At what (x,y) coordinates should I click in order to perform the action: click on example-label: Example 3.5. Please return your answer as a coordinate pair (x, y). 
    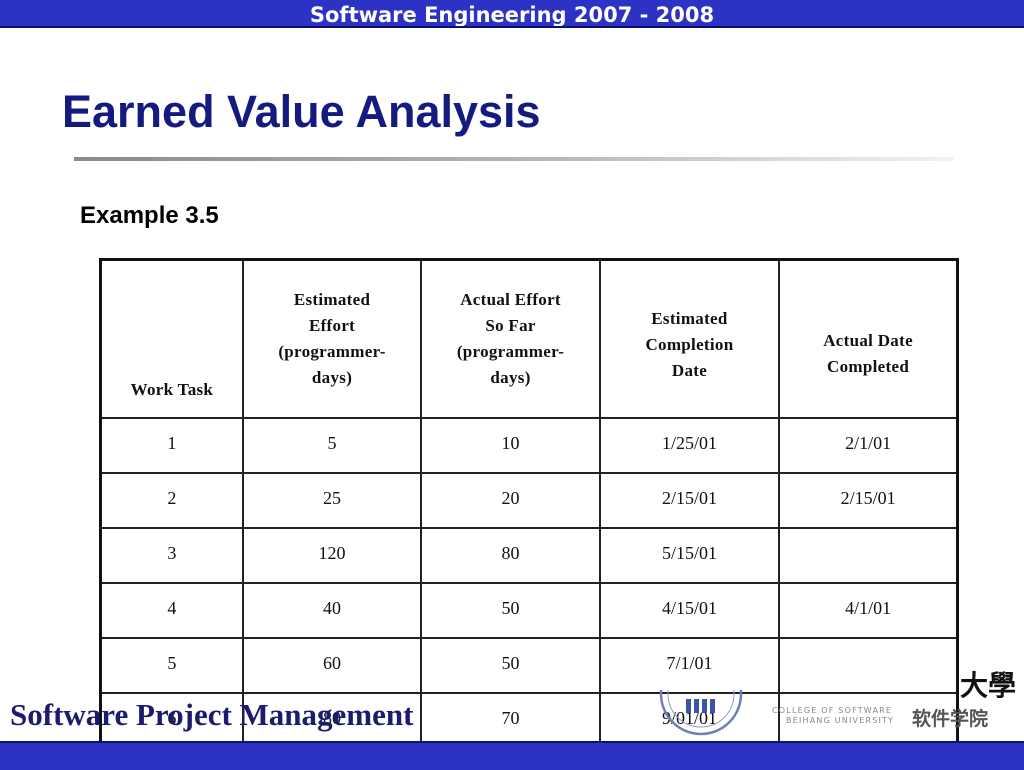
    Looking at the image, I should click on (149, 215).